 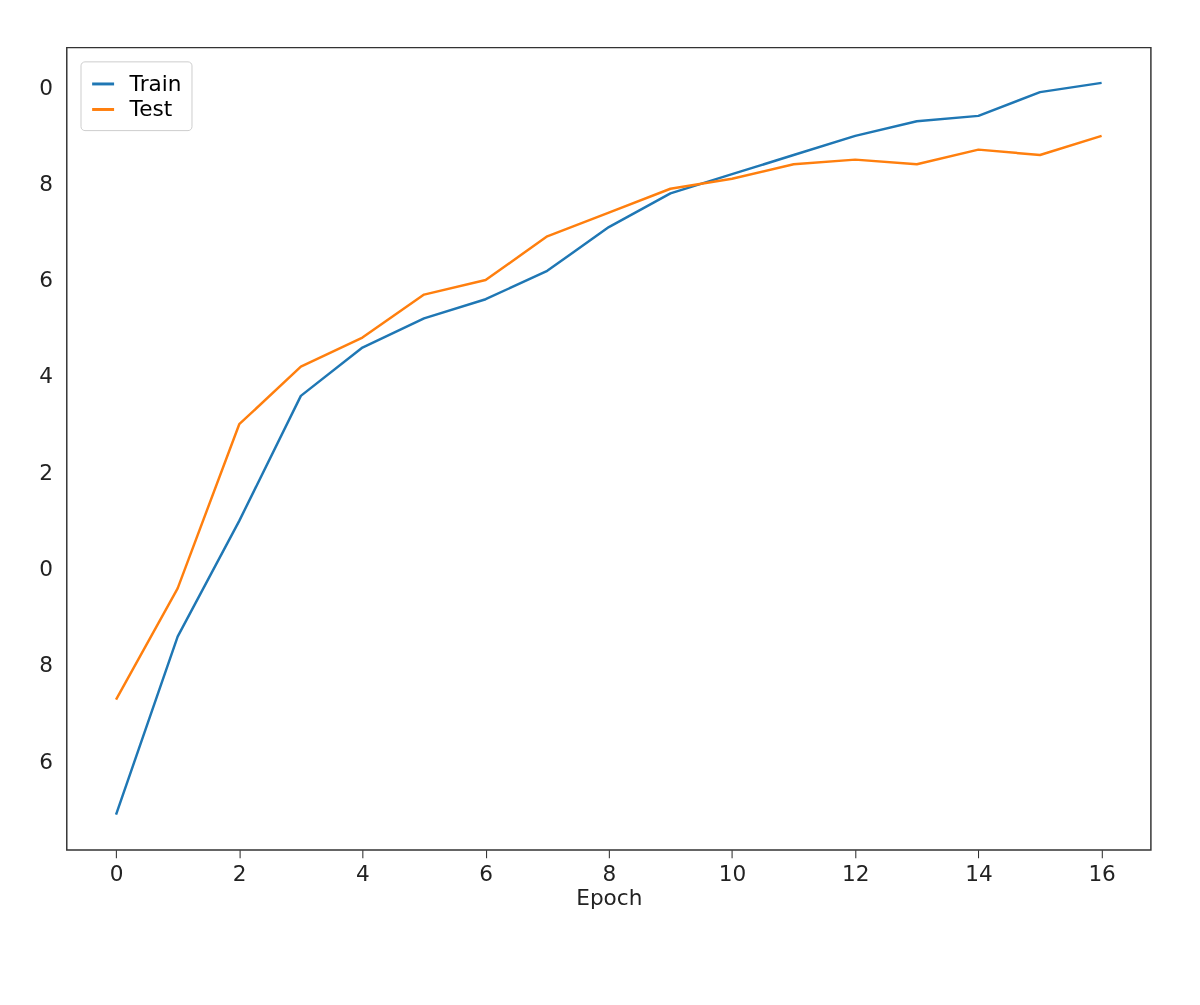 I want to click on text: 4, so click(x=46, y=376).